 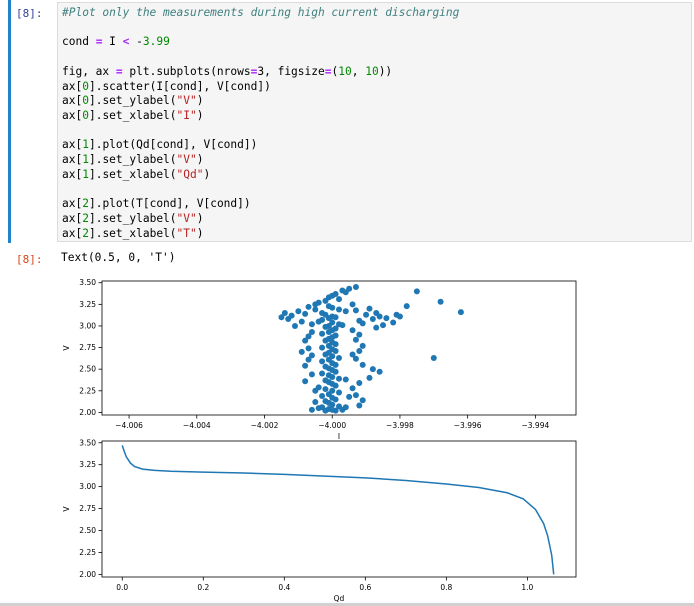 I want to click on code-line: ax[2].set_ylabel("V"), so click(x=133, y=218).